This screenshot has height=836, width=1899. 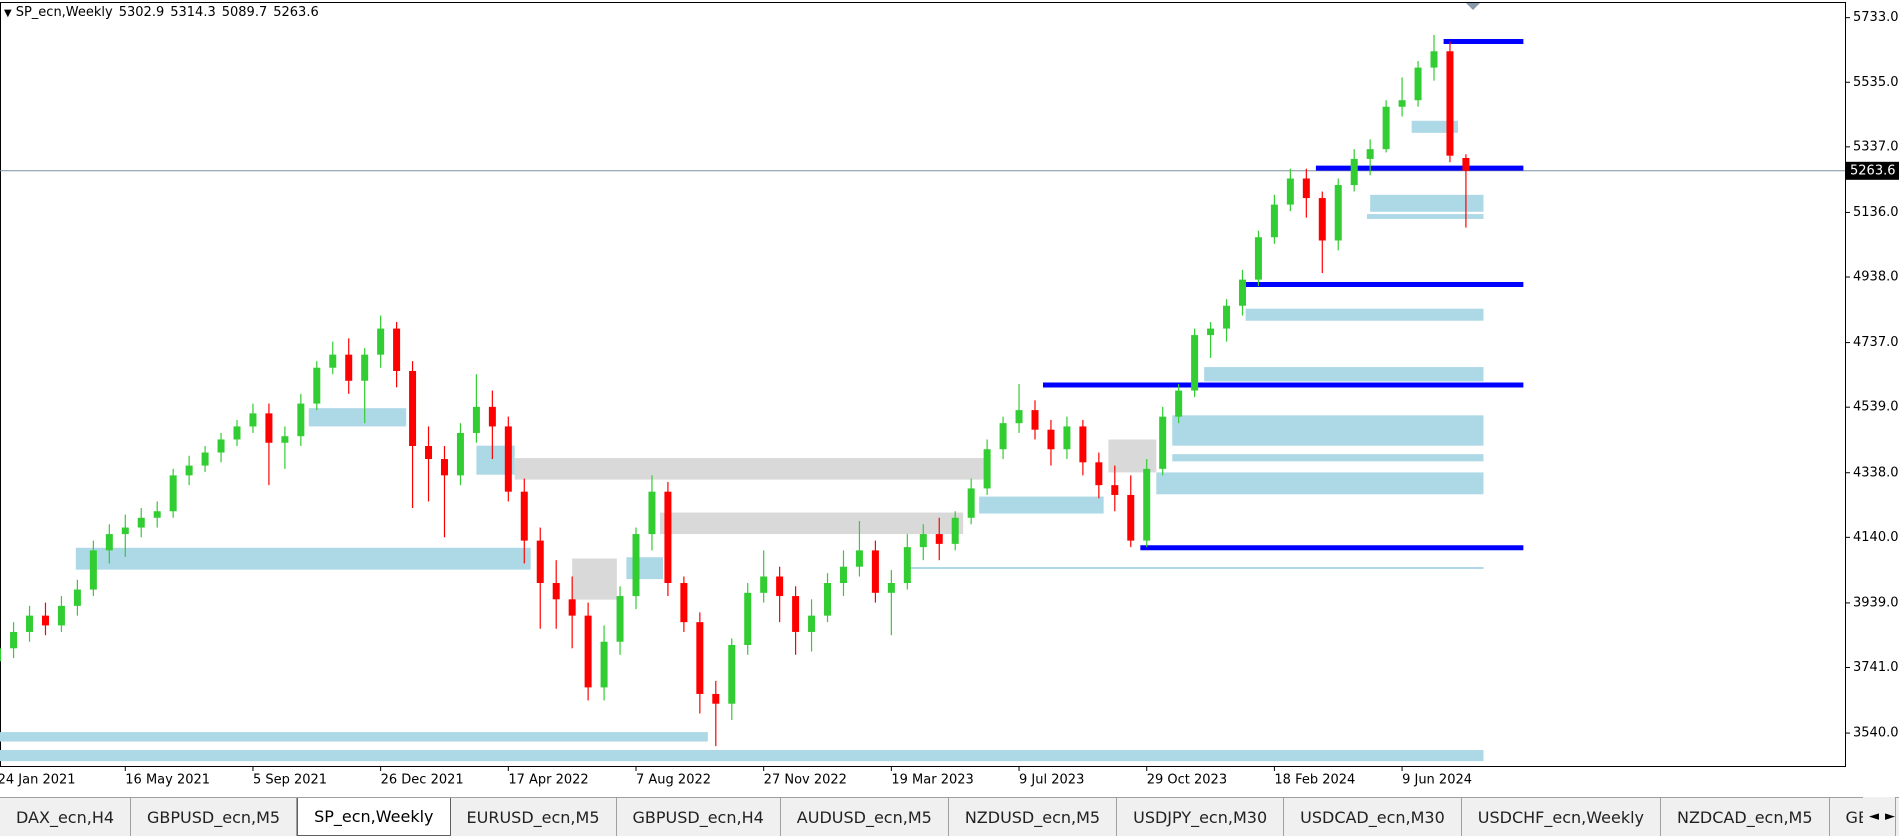 I want to click on scroll-right: ►, so click(x=1890, y=816).